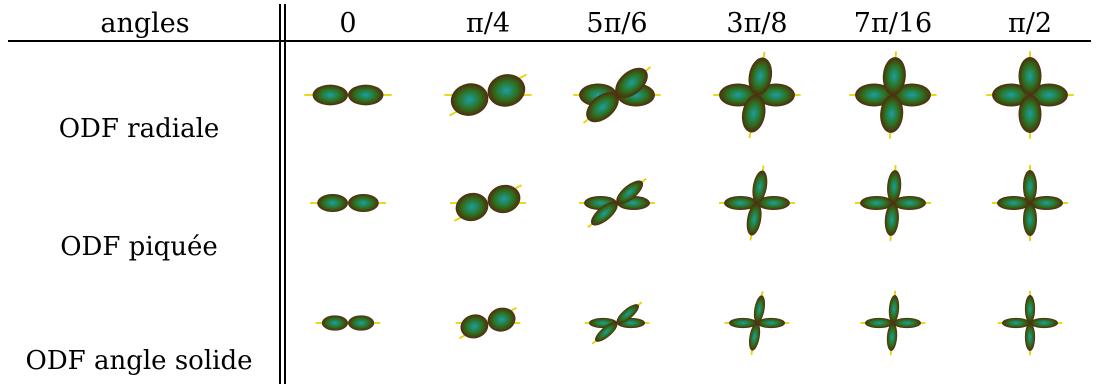 Image resolution: width=1099 pixels, height=387 pixels. I want to click on header-angles: angles, so click(145, 23).